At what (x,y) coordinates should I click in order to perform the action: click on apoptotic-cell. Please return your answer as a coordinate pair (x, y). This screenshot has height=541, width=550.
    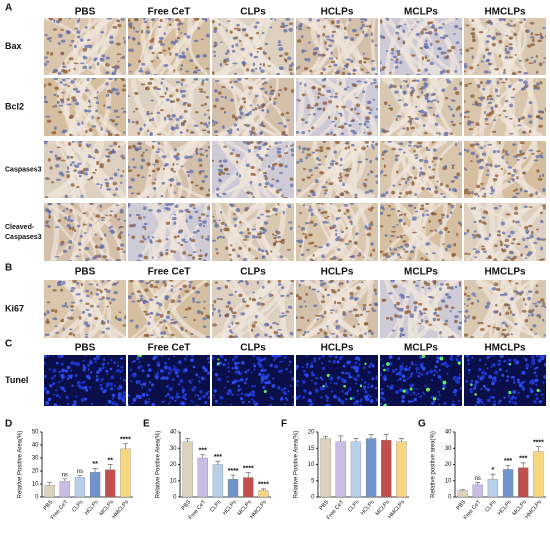
    Looking at the image, I should click on (404, 391).